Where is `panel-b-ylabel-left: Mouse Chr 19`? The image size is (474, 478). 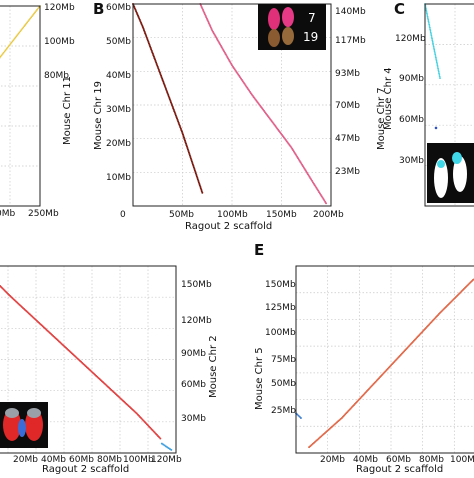
panel-b-ylabel-left: Mouse Chr 19 is located at coordinates (98, 115).